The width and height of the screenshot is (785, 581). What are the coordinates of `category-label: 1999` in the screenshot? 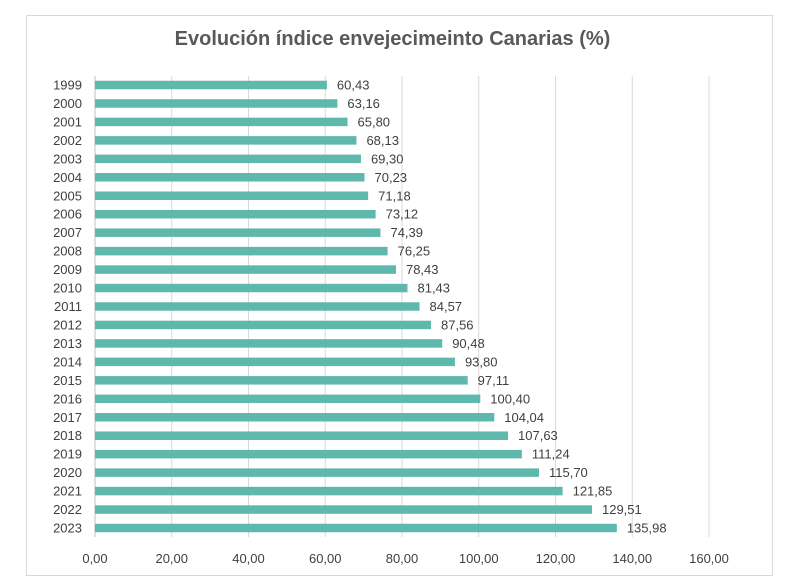 It's located at (67, 85).